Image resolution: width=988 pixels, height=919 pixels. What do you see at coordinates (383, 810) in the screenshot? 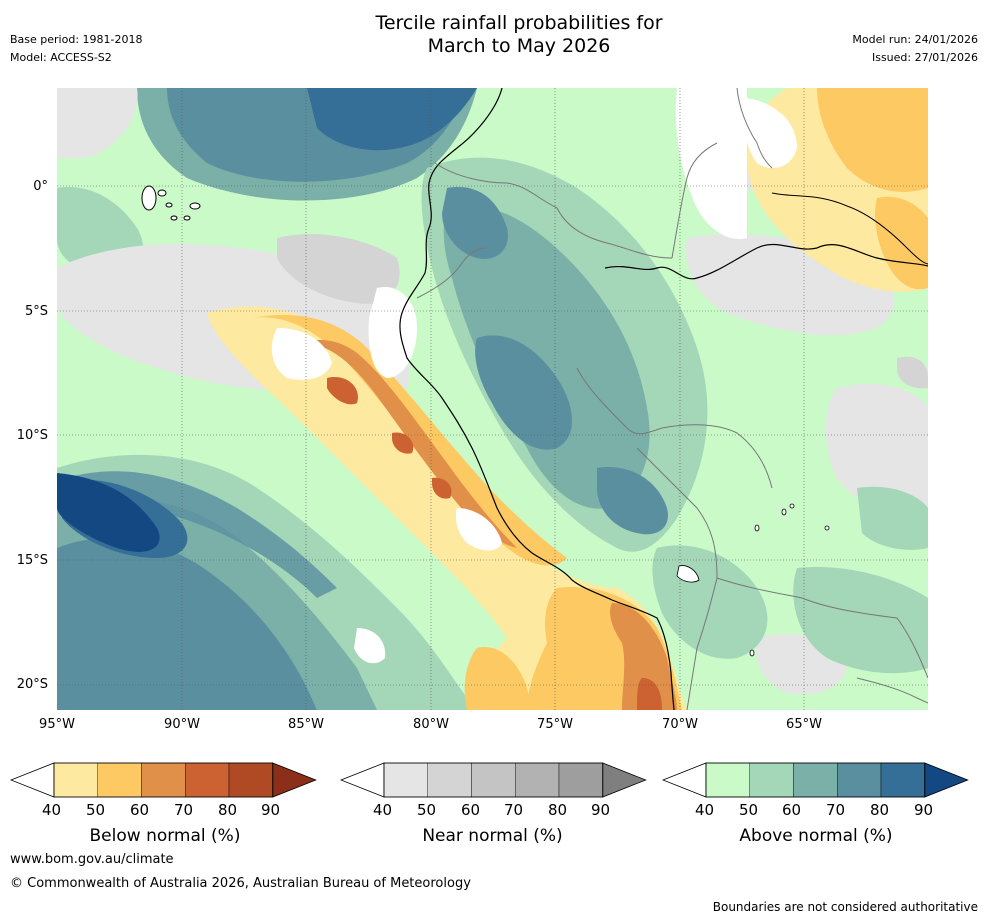
I see `tick-near-40: 40` at bounding box center [383, 810].